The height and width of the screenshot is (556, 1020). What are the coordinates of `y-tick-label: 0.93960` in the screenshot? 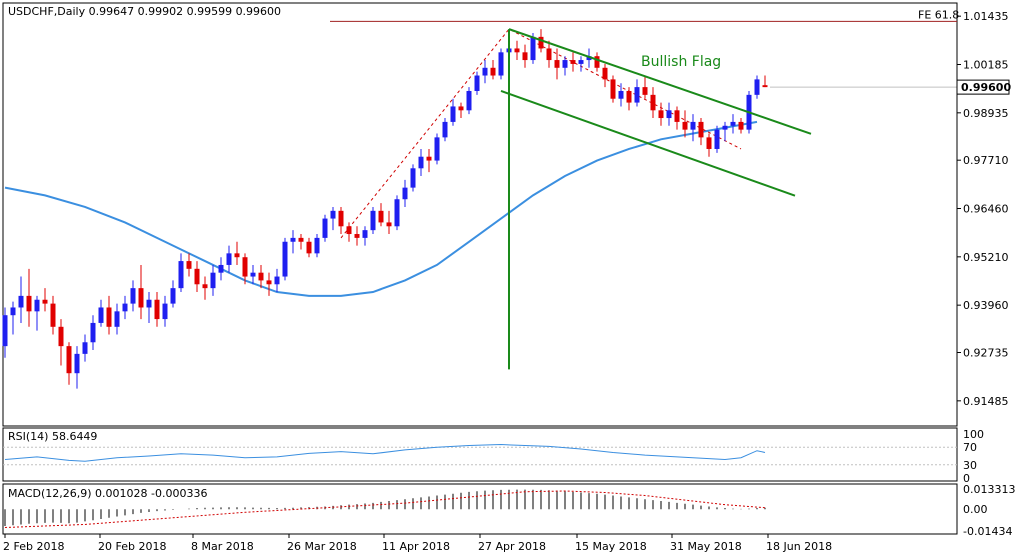 It's located at (986, 305).